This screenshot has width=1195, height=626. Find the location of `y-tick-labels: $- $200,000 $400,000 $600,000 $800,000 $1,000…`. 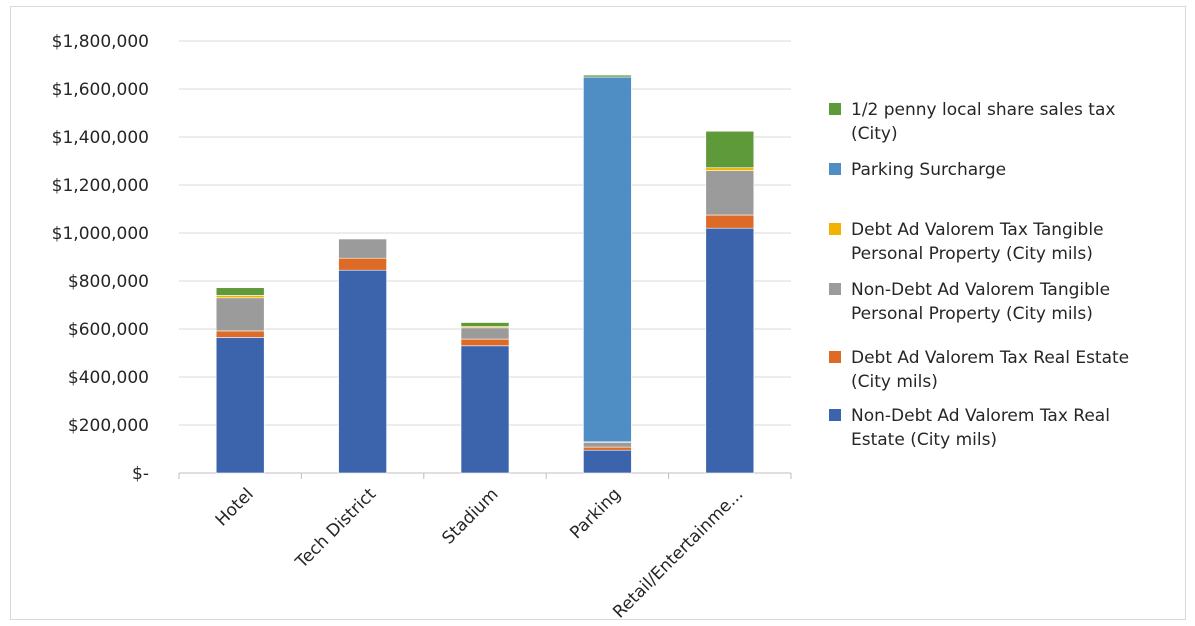

y-tick-labels: $- $200,000 $400,000 $600,000 $800,000 $1,000… is located at coordinates (100, 258).